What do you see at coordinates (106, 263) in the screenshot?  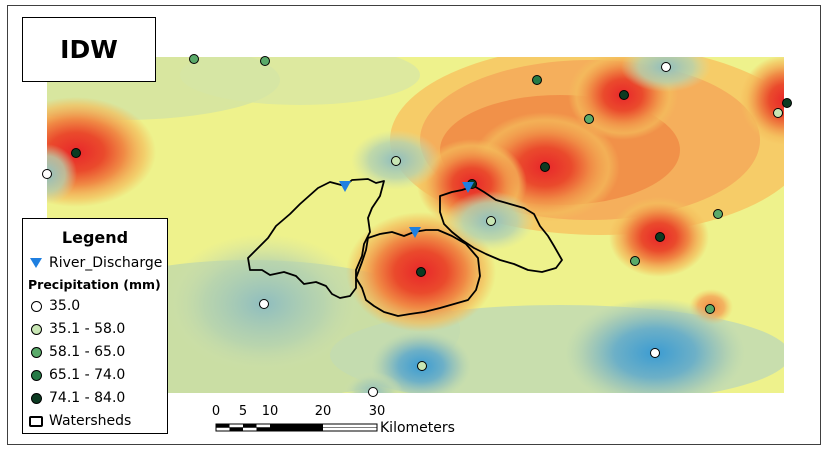 I see `legend-river-discharge-label: River_Discharge` at bounding box center [106, 263].